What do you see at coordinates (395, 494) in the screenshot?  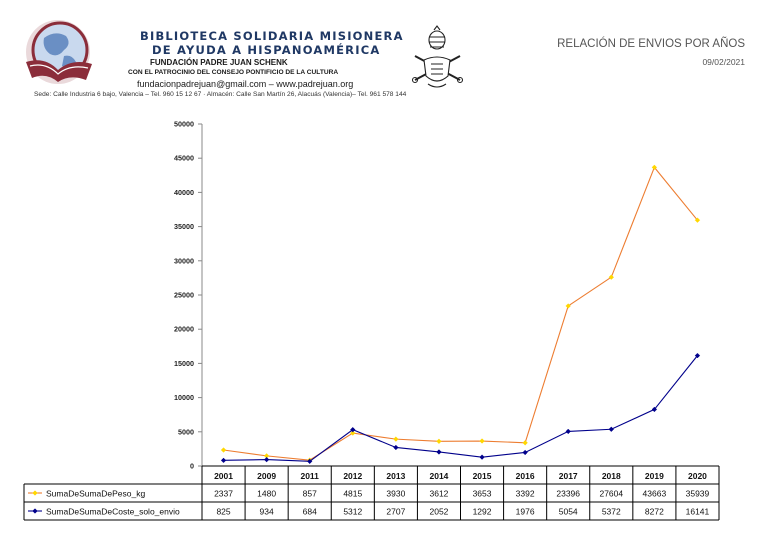 I see `table-cell: 3930` at bounding box center [395, 494].